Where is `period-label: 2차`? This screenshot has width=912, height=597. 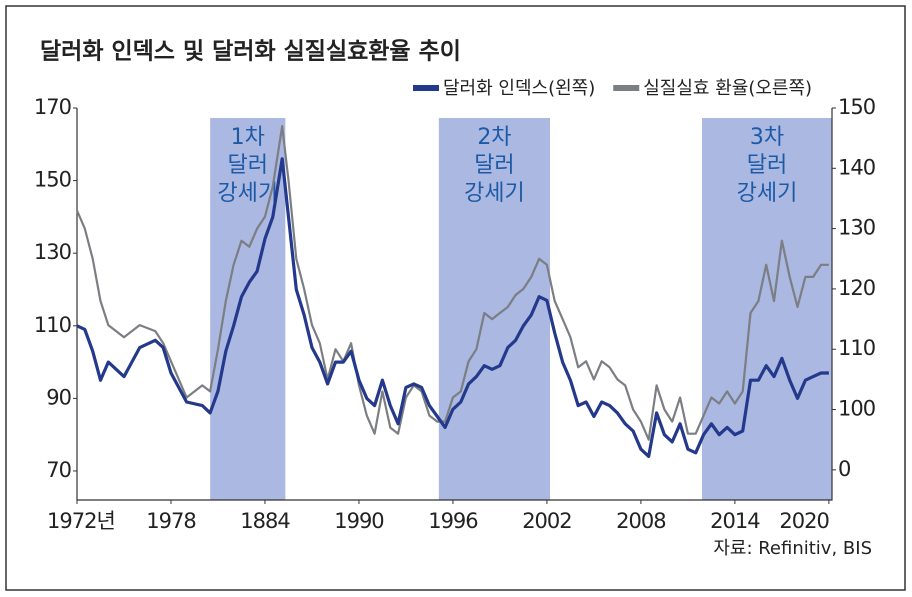 period-label: 2차 is located at coordinates (494, 137).